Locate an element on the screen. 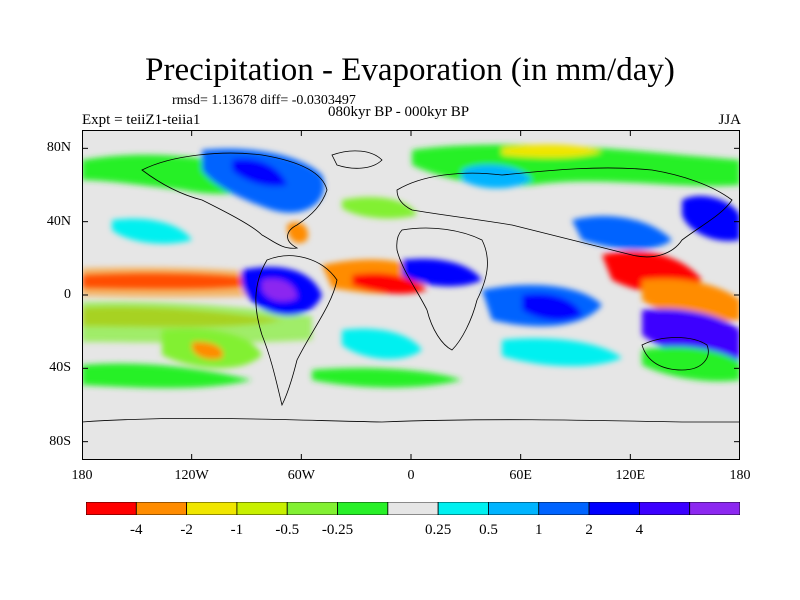 This screenshot has height=600, width=800. colorbar-label: 1 is located at coordinates (539, 530).